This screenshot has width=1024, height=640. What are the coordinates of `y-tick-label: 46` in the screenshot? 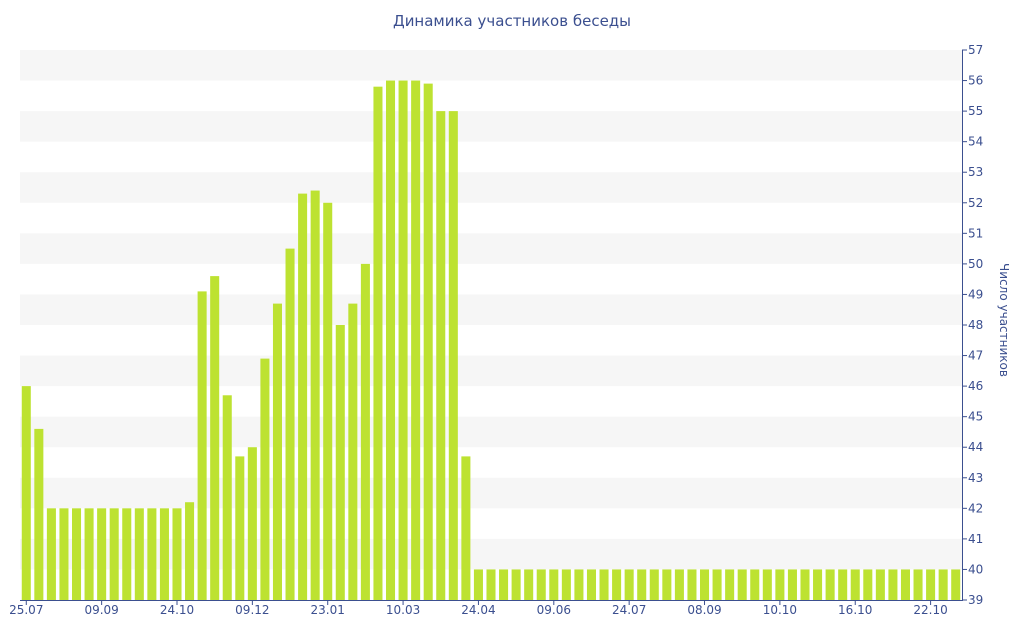 It's located at (975, 386).